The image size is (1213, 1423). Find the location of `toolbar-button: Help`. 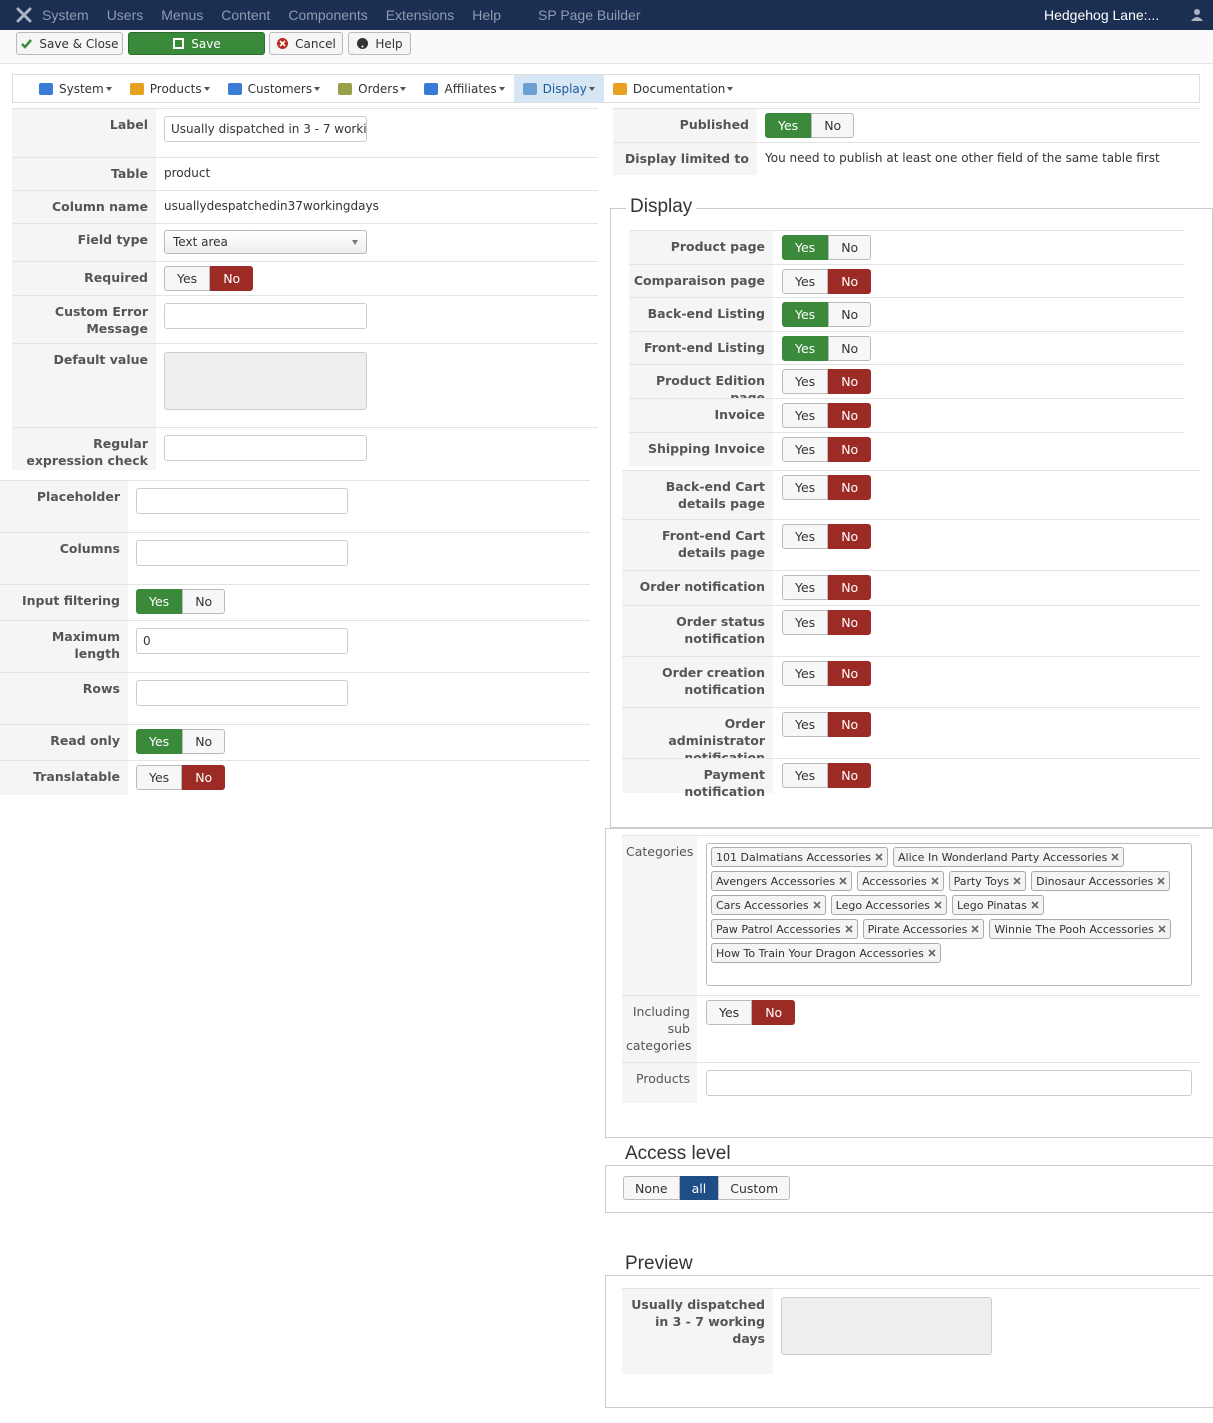

toolbar-button: Help is located at coordinates (379, 43).